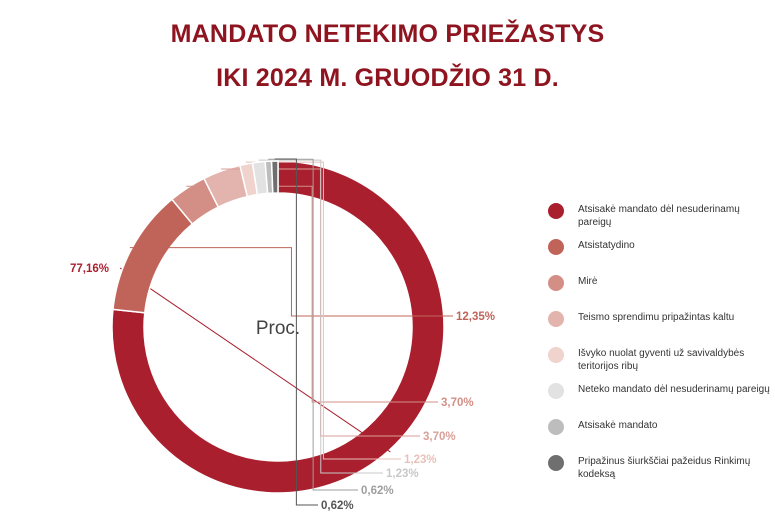  What do you see at coordinates (659, 324) in the screenshot?
I see `legend-item-4: Teismo sprendimu pripažintas kaltu` at bounding box center [659, 324].